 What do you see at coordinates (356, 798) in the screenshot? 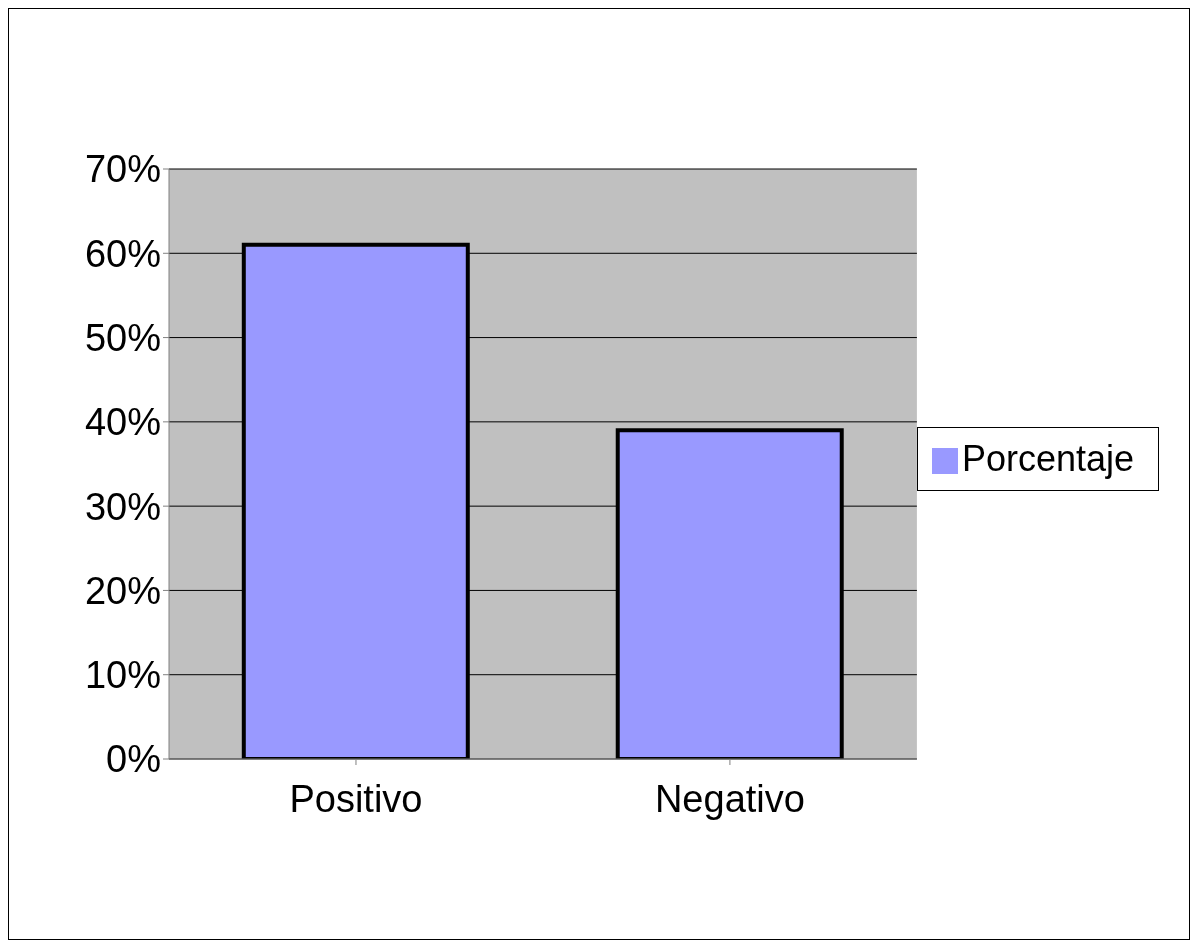
I see `x-tick-label: Positivo` at bounding box center [356, 798].